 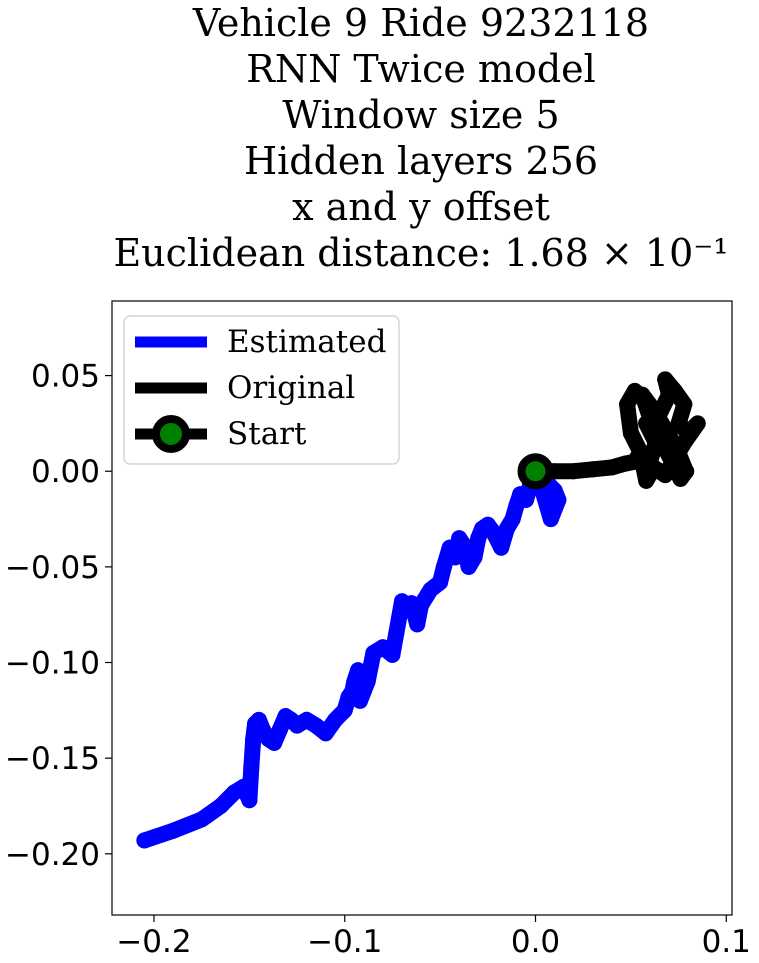 I want to click on legend-label-start: Start, so click(x=267, y=434).